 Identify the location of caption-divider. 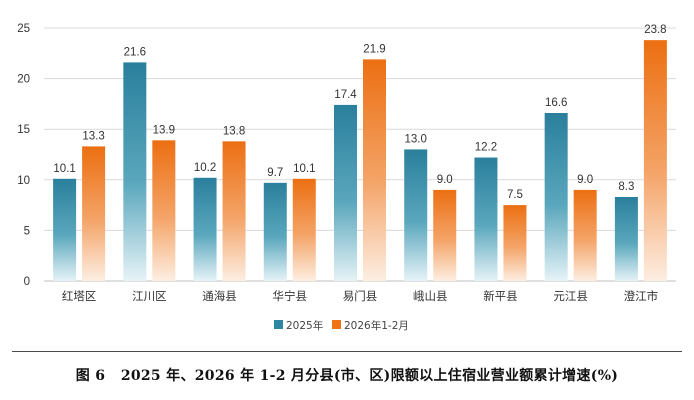
(347, 351).